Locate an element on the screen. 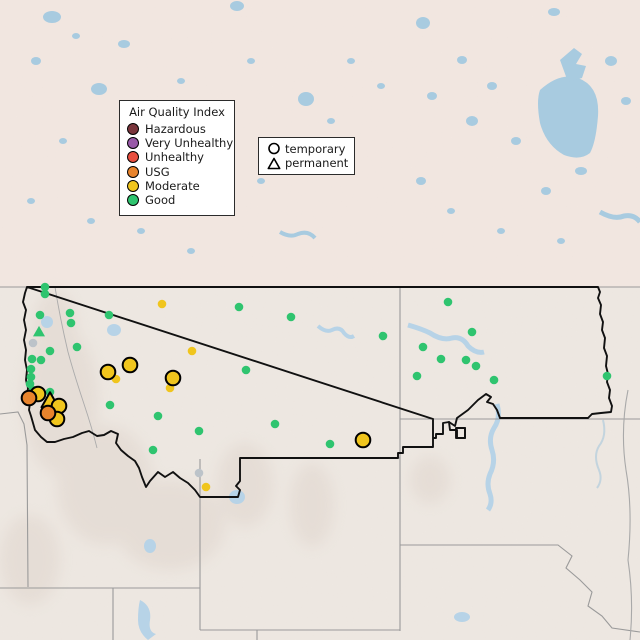  shape-legend: temporary permanent is located at coordinates (306, 156).